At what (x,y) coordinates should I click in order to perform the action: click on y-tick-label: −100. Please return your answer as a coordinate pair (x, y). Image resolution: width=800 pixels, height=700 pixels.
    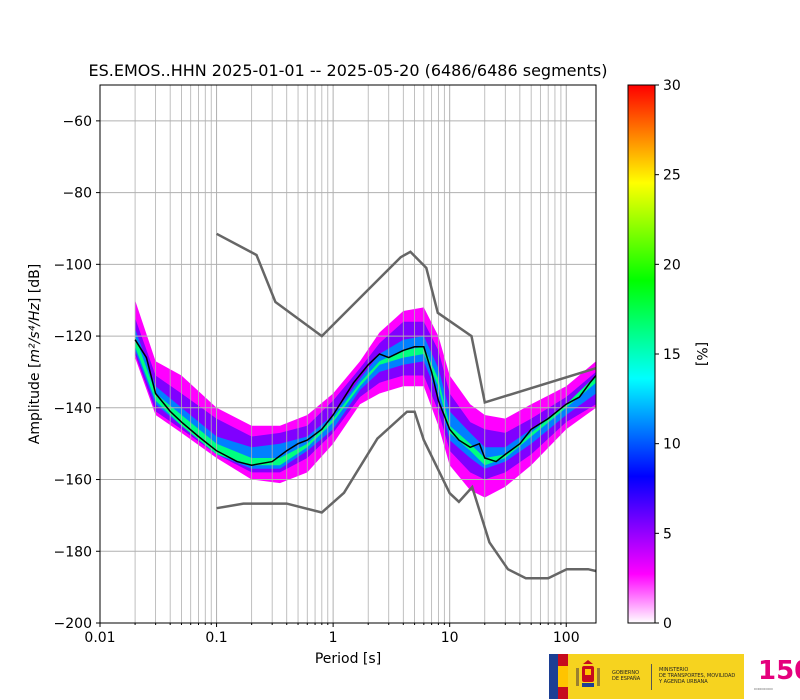
    Looking at the image, I should click on (73, 265).